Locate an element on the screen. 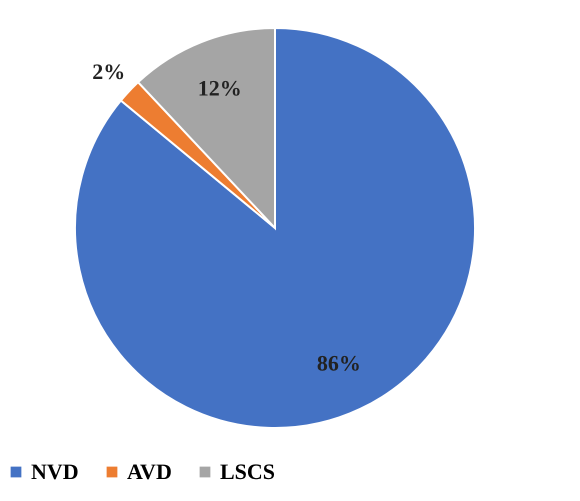 The width and height of the screenshot is (580, 501). data-label: 86% is located at coordinates (338, 363).